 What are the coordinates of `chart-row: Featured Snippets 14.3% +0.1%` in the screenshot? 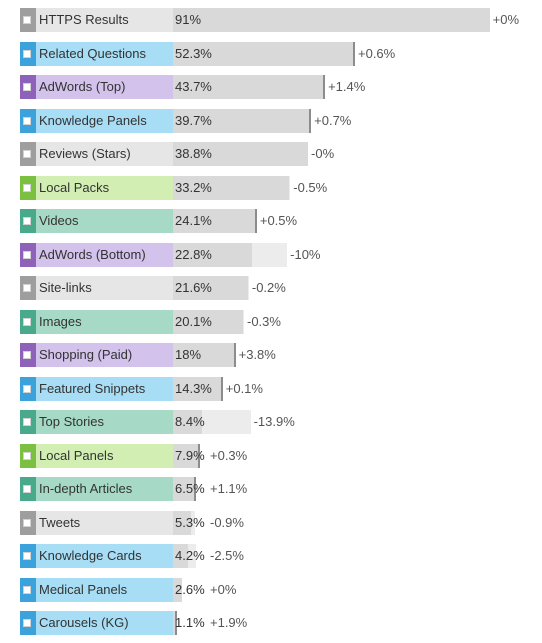 It's located at (280, 388).